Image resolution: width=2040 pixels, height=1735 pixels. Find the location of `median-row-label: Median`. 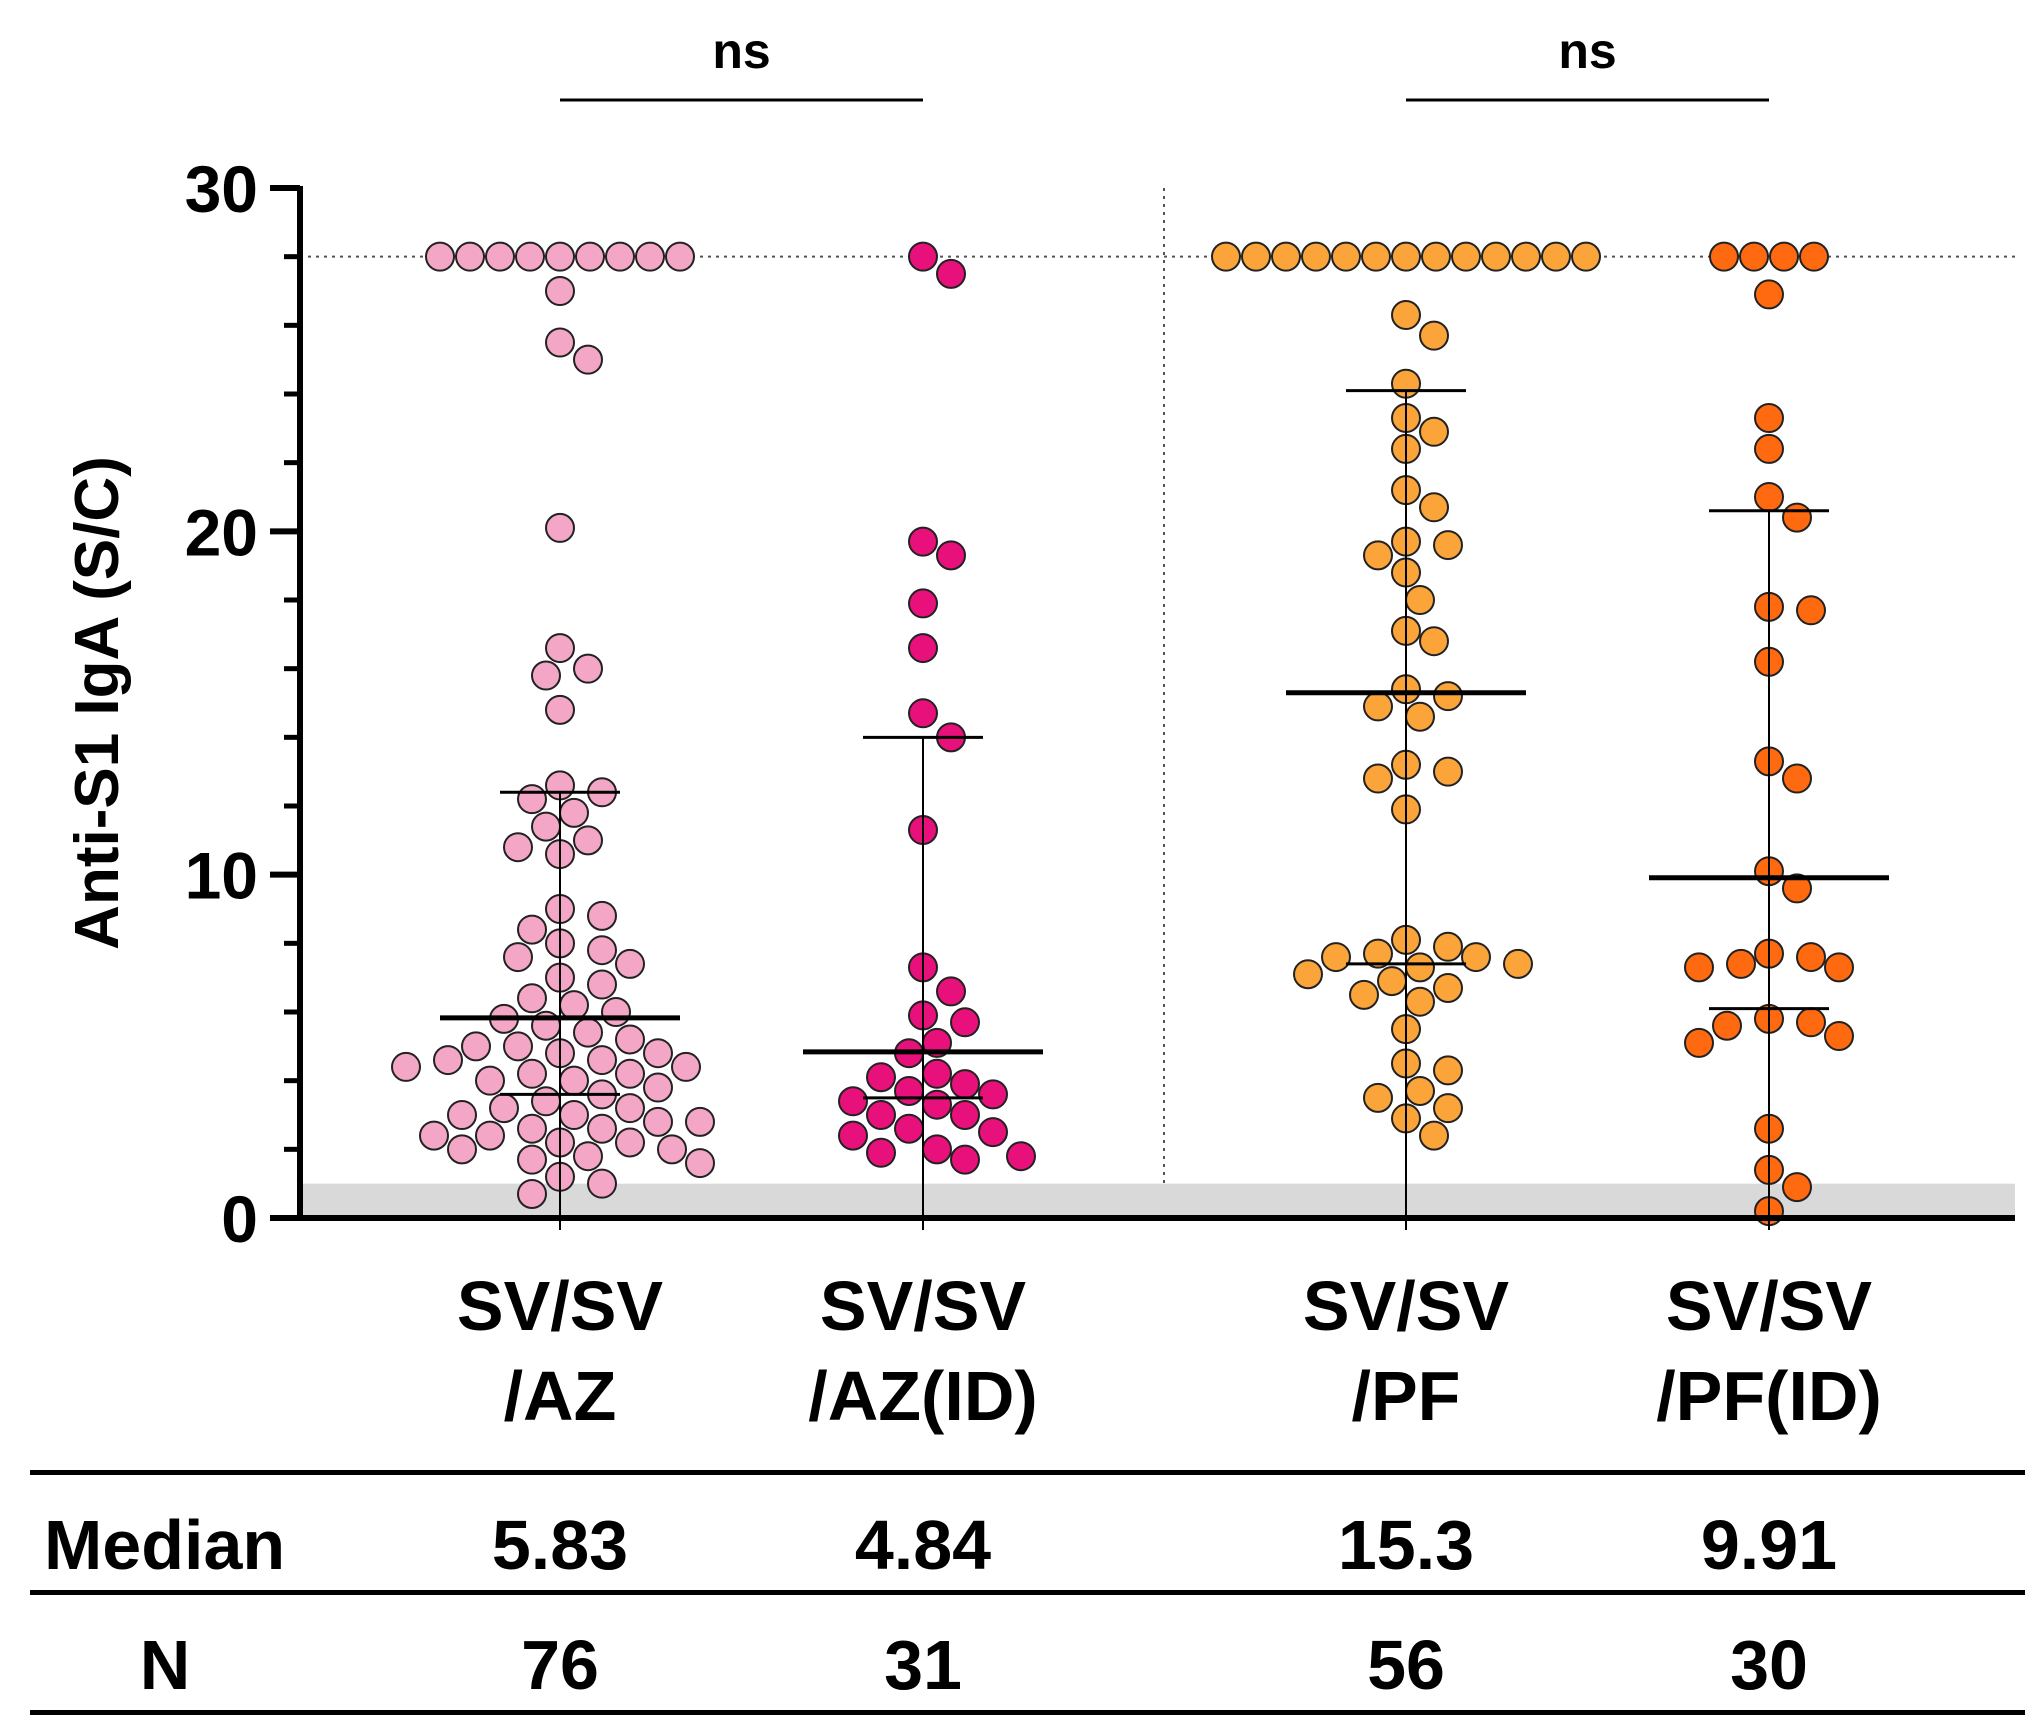

median-row-label: Median is located at coordinates (165, 1545).